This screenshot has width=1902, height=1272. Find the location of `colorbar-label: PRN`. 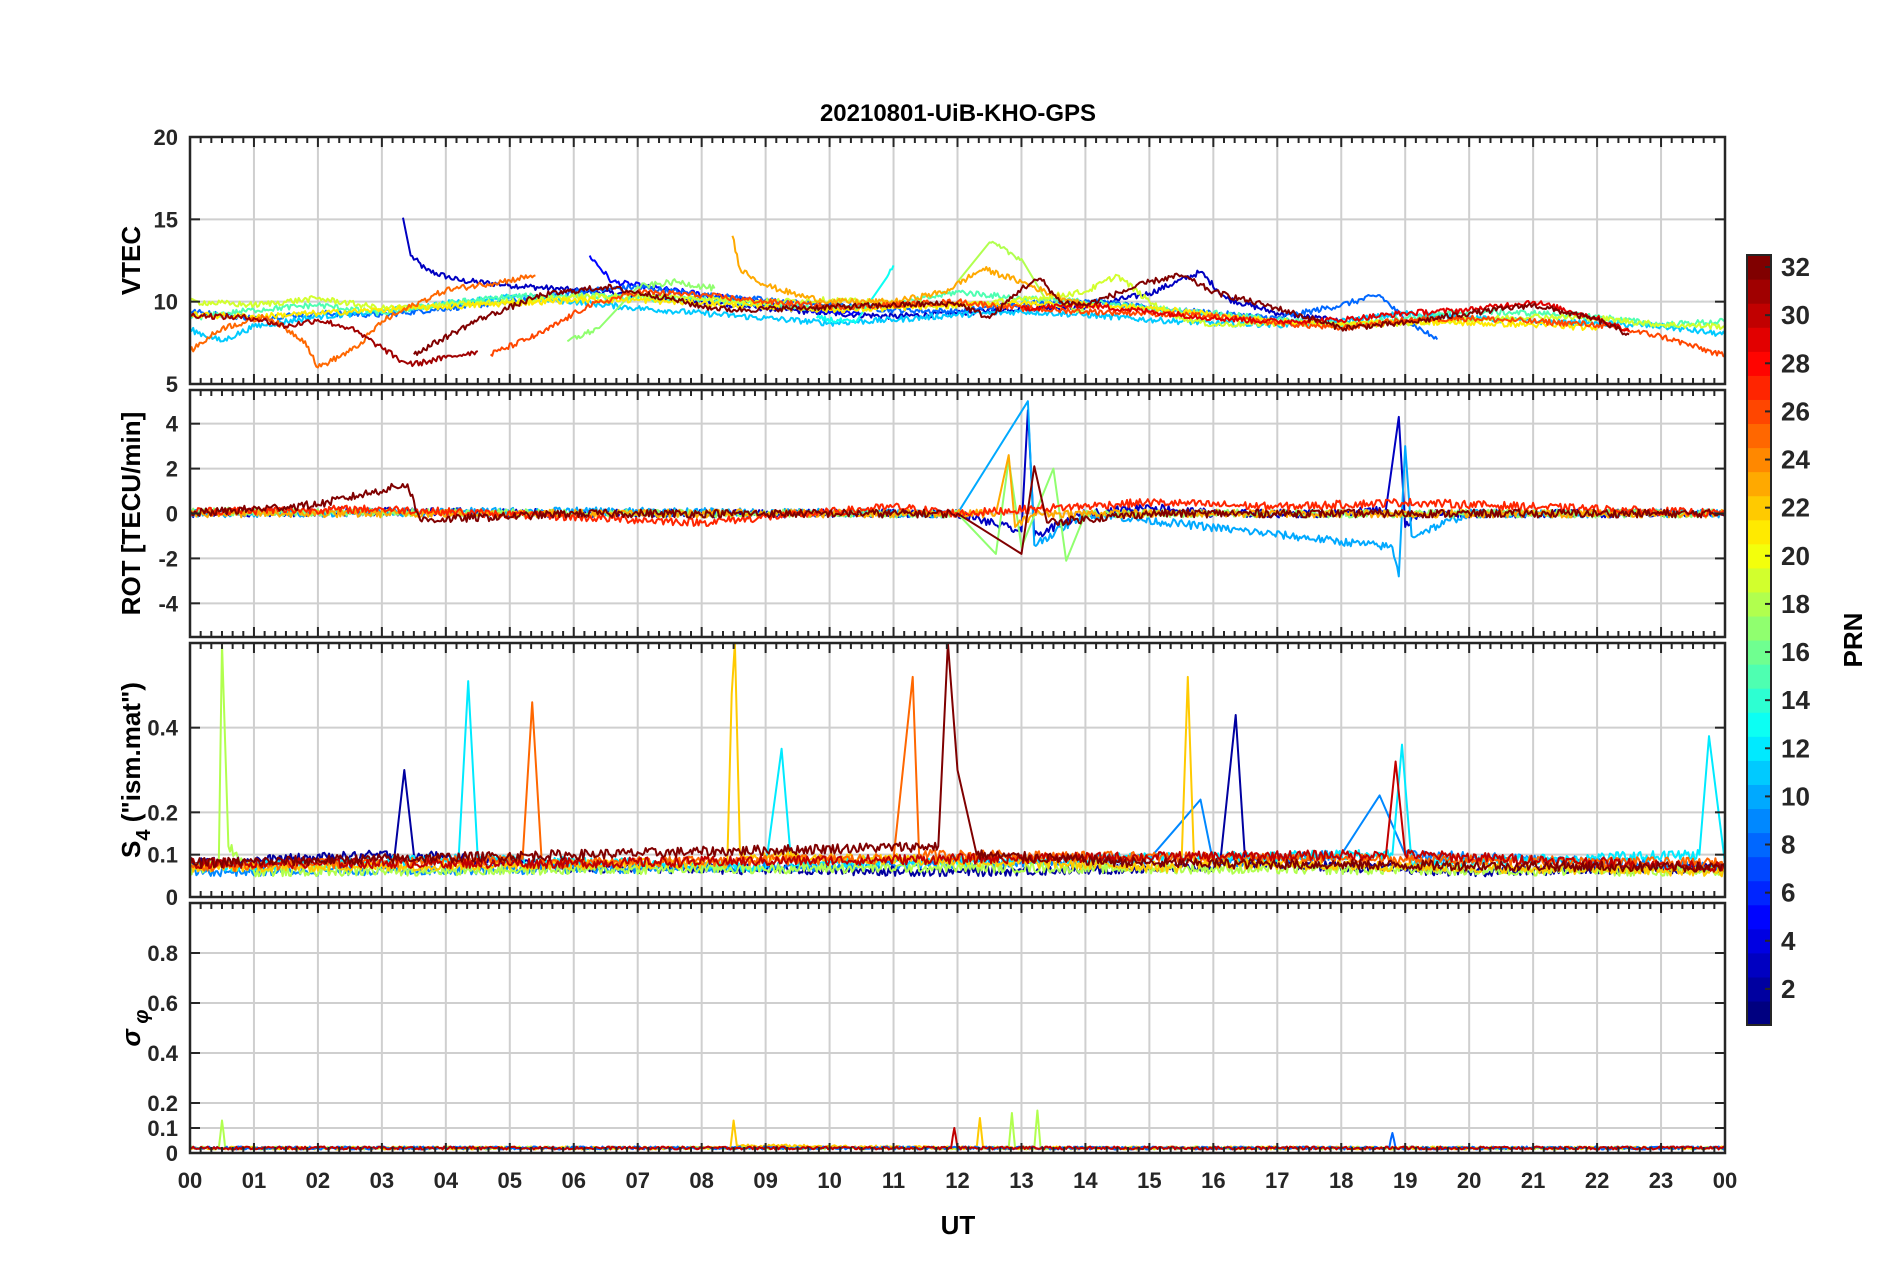

colorbar-label: PRN is located at coordinates (1853, 640).